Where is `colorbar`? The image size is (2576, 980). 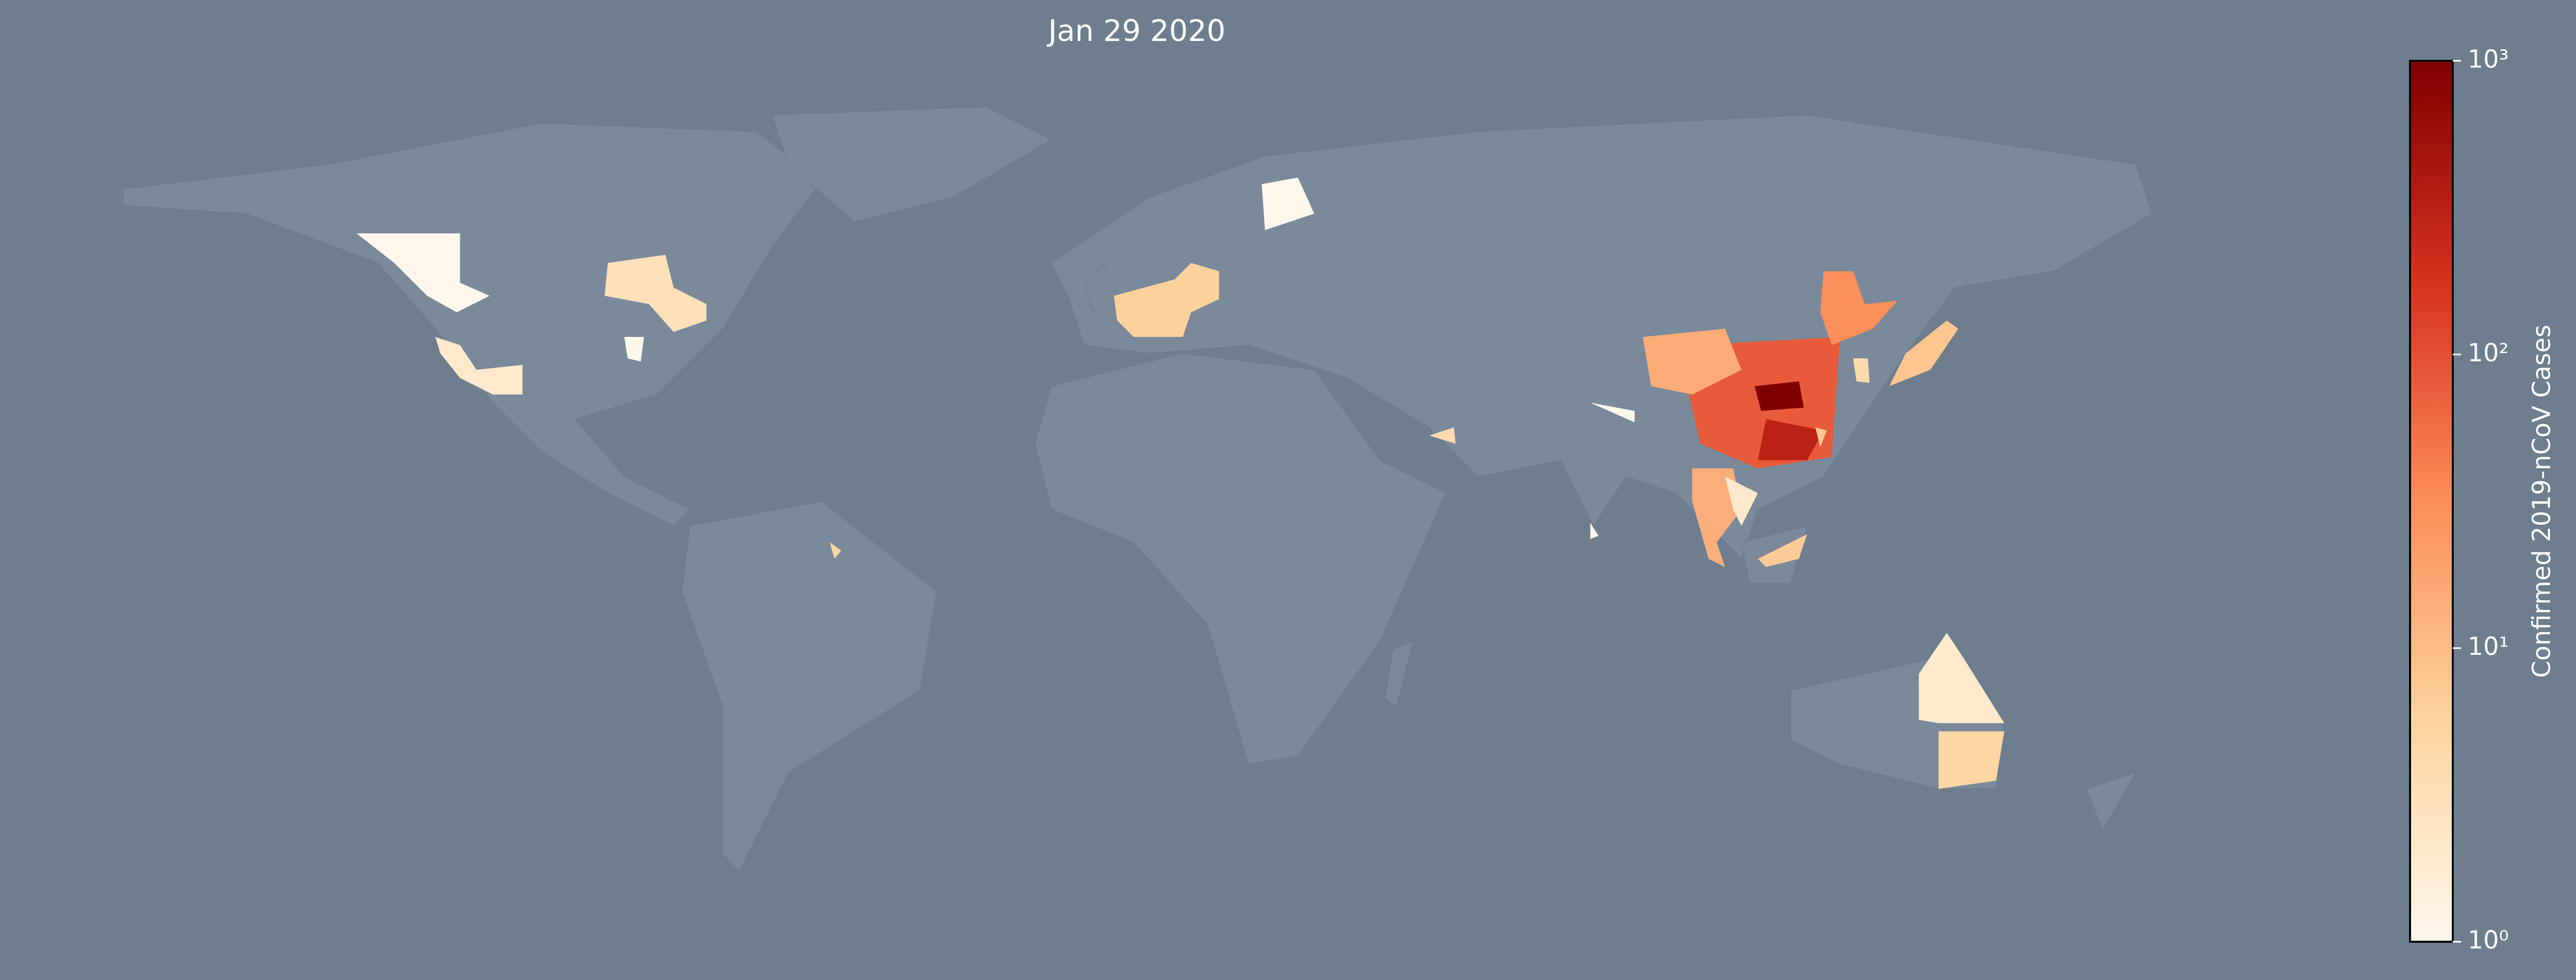 colorbar is located at coordinates (2431, 501).